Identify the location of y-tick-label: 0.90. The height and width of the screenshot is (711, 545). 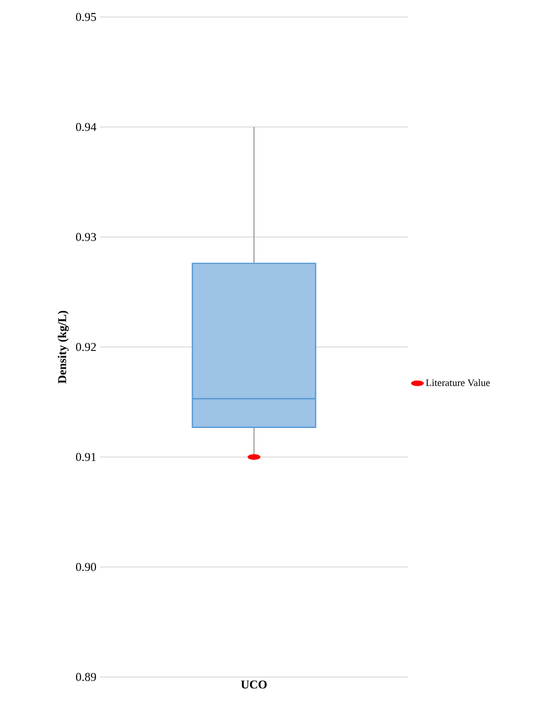
(86, 567).